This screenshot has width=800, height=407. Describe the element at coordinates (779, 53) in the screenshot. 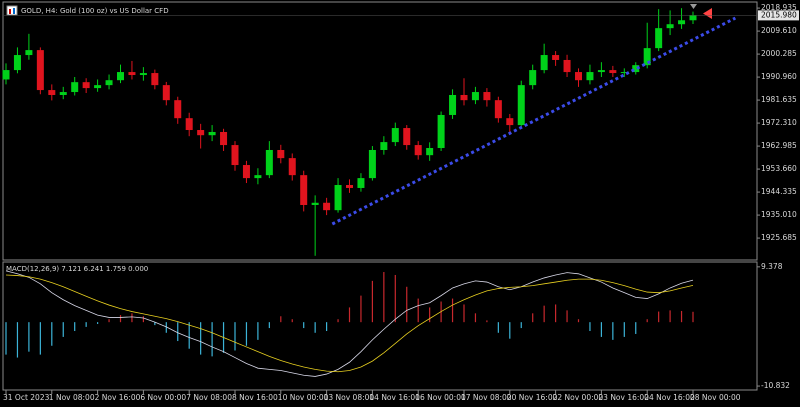

I see `y-tick-label: 2000.285` at that location.